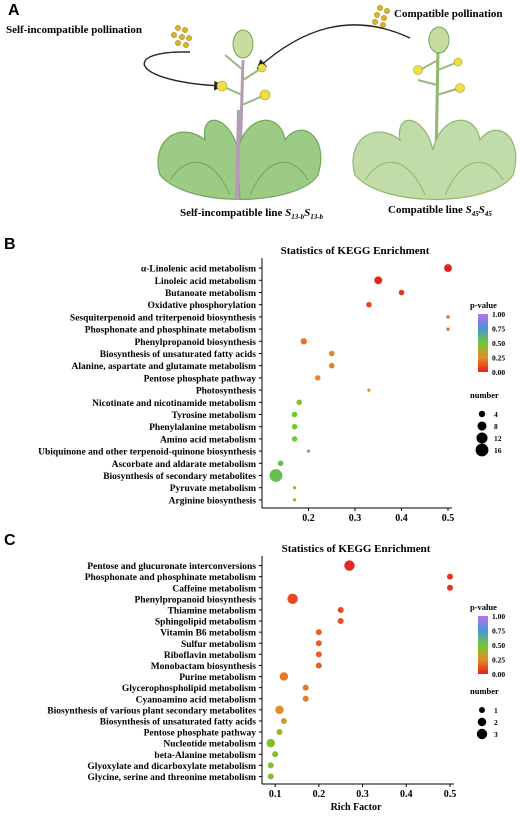 The width and height of the screenshot is (520, 818). What do you see at coordinates (184, 465) in the screenshot?
I see `category-label: Ascorbate and aldarate metabolism` at bounding box center [184, 465].